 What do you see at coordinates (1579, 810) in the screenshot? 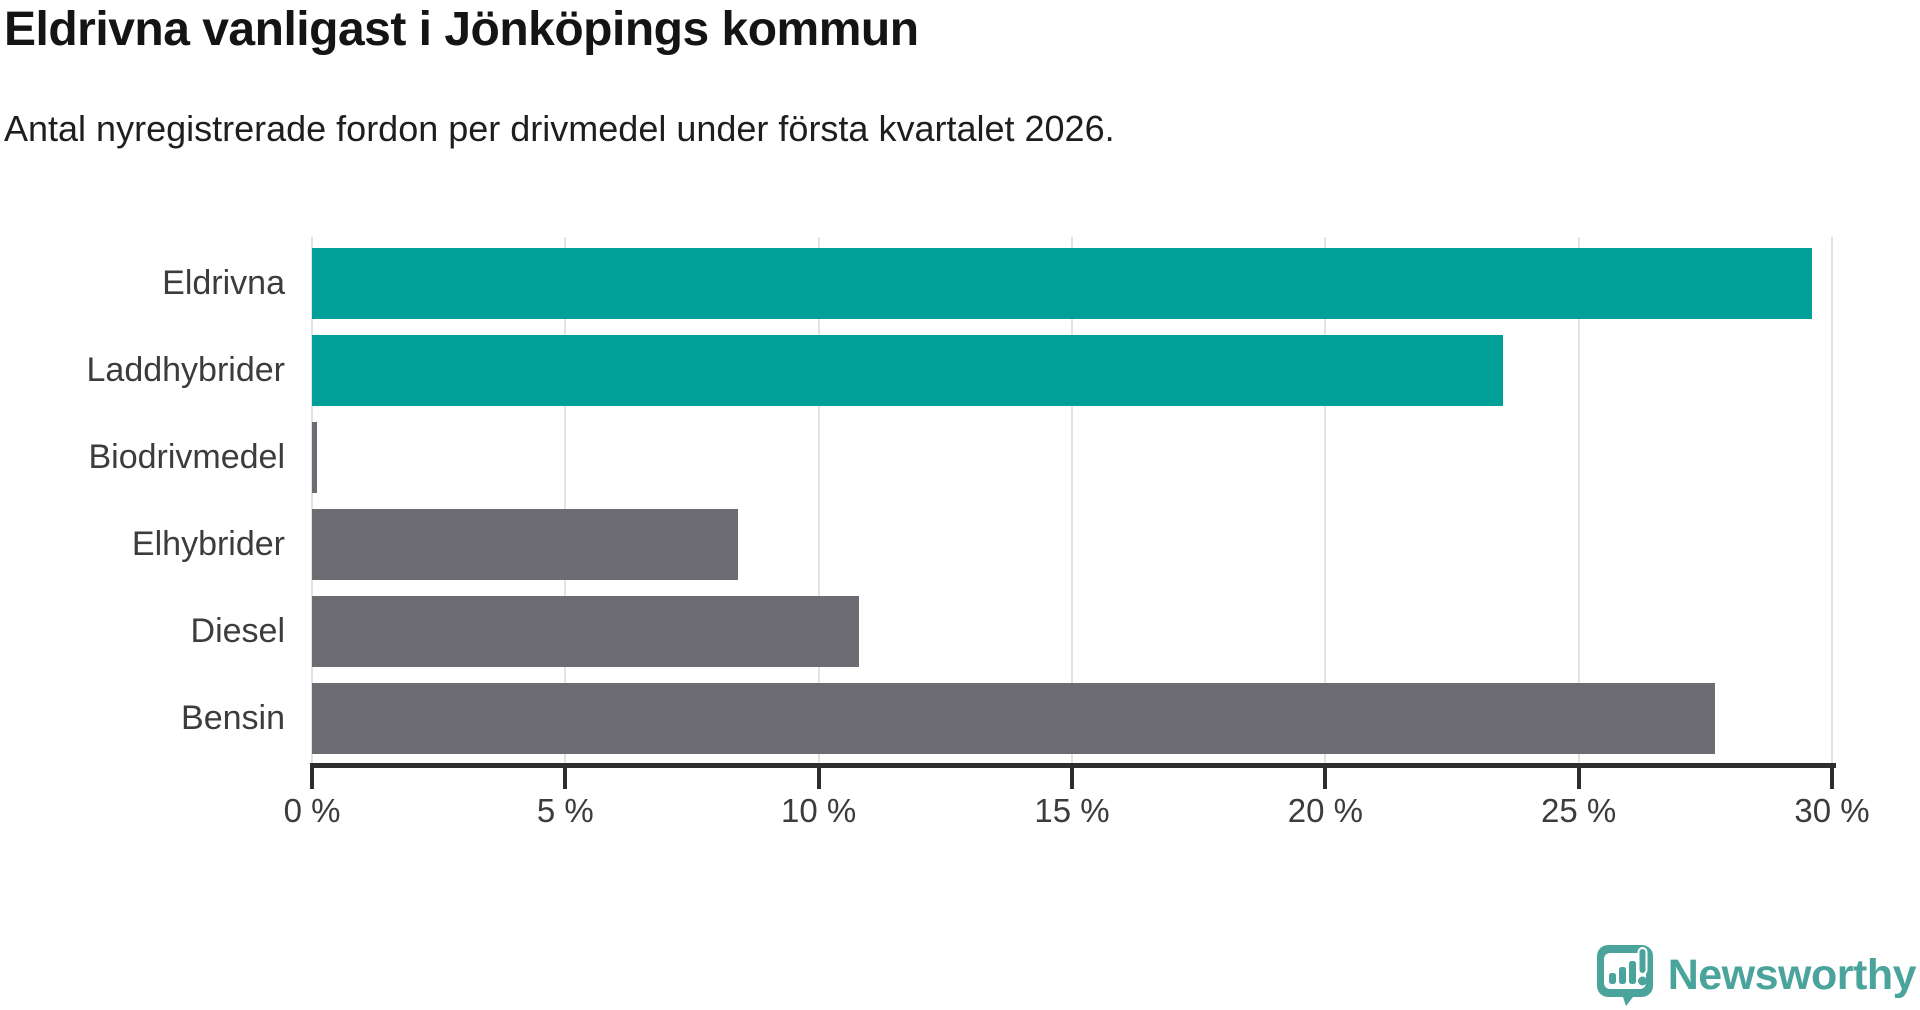
I see `x-axis-tick-label: 25 %` at bounding box center [1579, 810].